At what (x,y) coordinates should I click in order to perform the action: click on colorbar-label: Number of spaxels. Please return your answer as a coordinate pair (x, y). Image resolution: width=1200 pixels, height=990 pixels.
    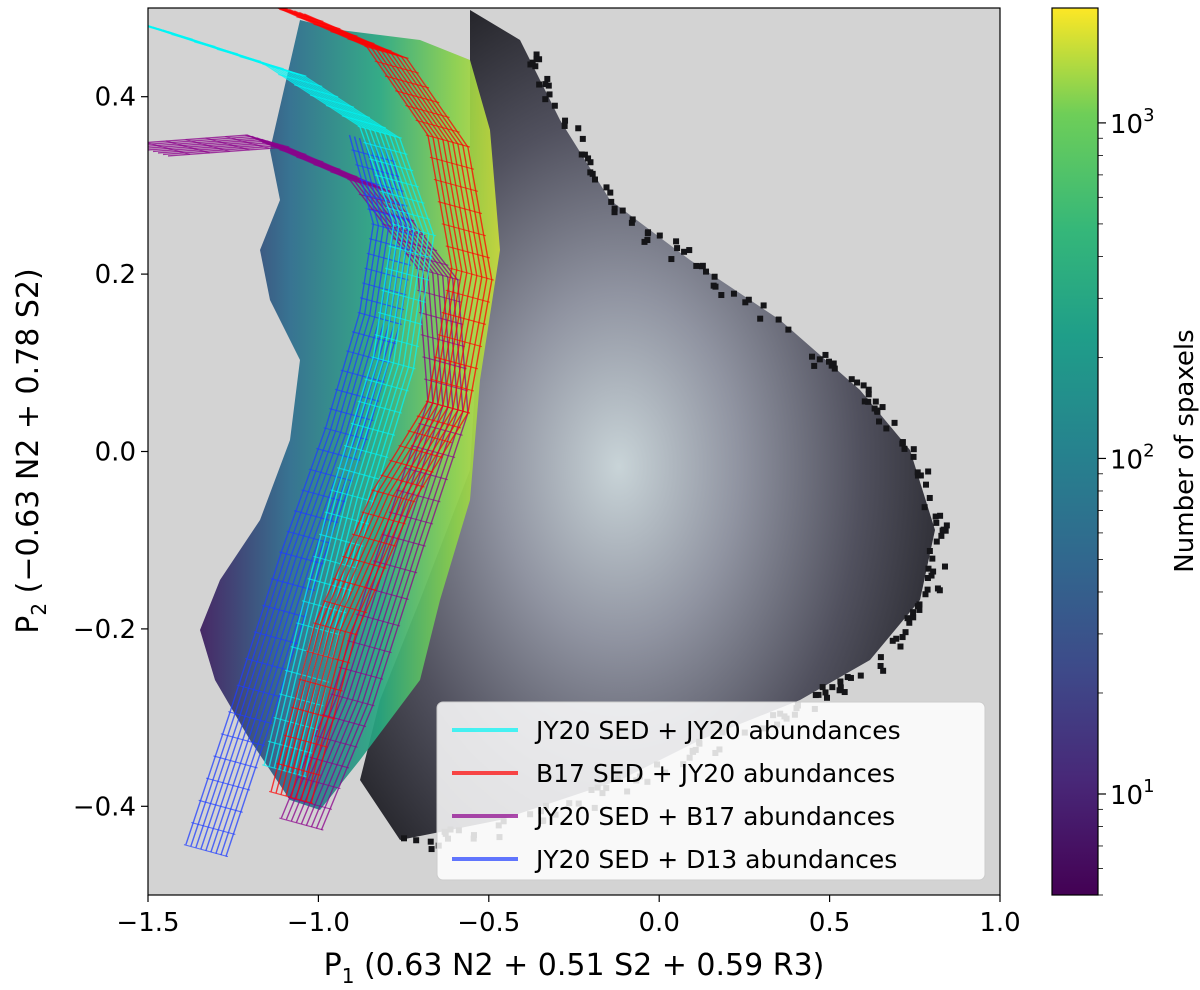
    Looking at the image, I should click on (1185, 450).